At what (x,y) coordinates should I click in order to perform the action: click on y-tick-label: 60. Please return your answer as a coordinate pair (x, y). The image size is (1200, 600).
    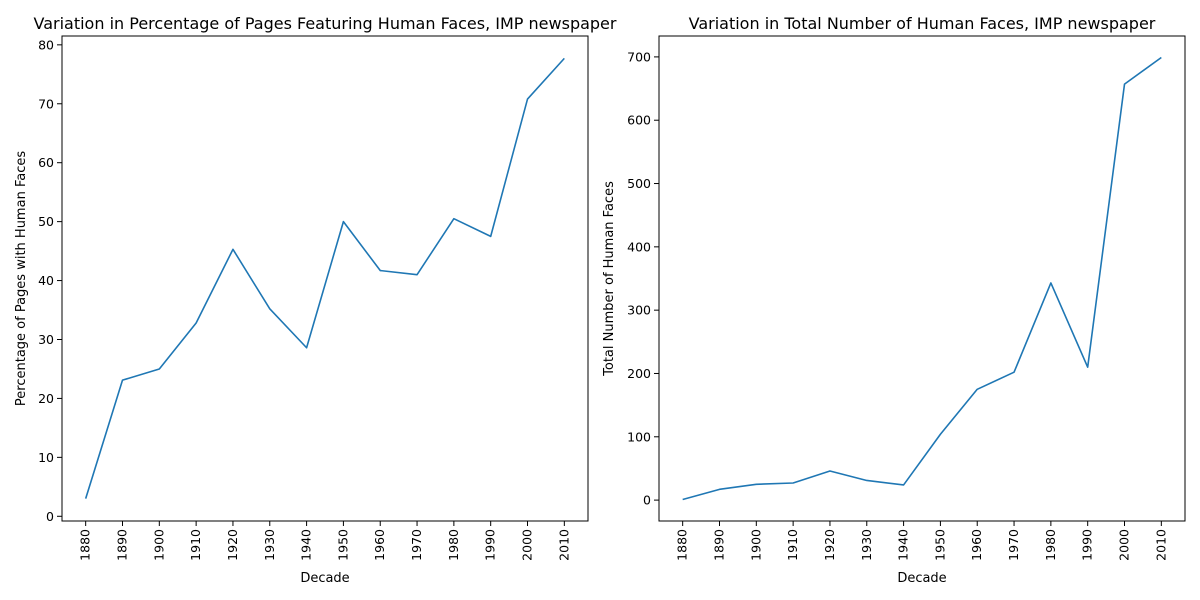
    Looking at the image, I should click on (46, 162).